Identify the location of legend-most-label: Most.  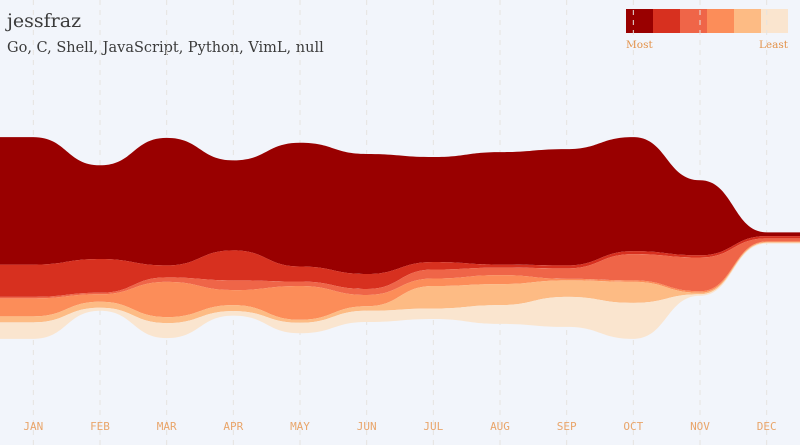
(639, 45).